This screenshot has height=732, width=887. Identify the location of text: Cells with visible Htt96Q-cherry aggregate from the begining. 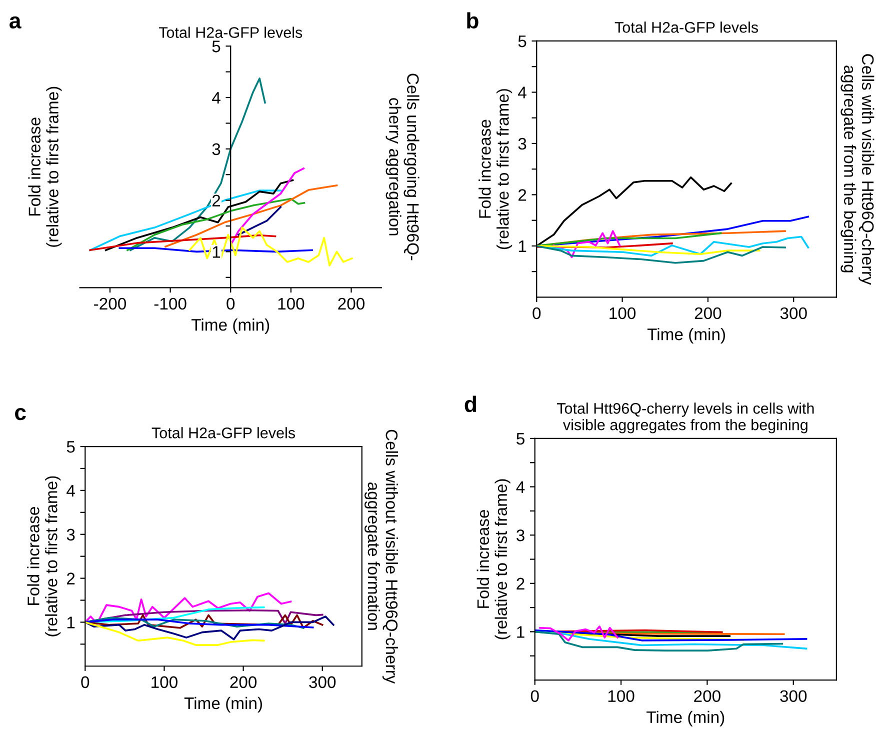
(857, 169).